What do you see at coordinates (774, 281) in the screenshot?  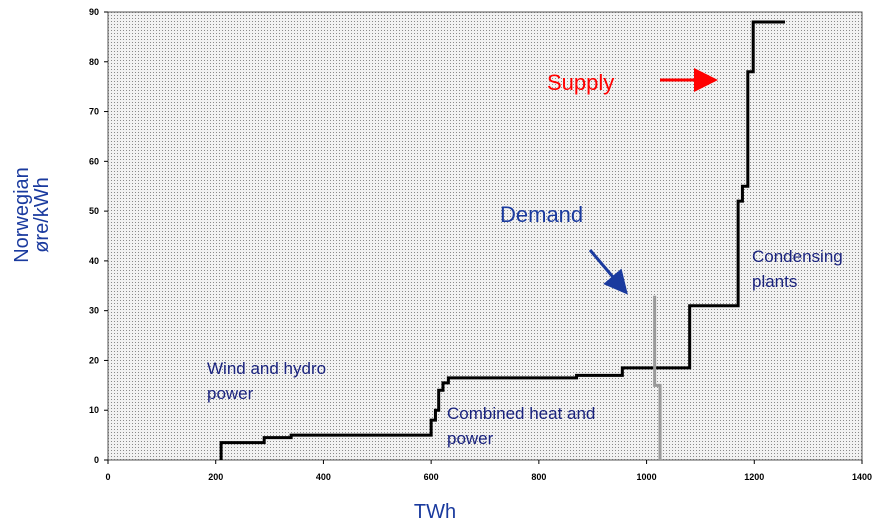 I see `annotation: plants` at bounding box center [774, 281].